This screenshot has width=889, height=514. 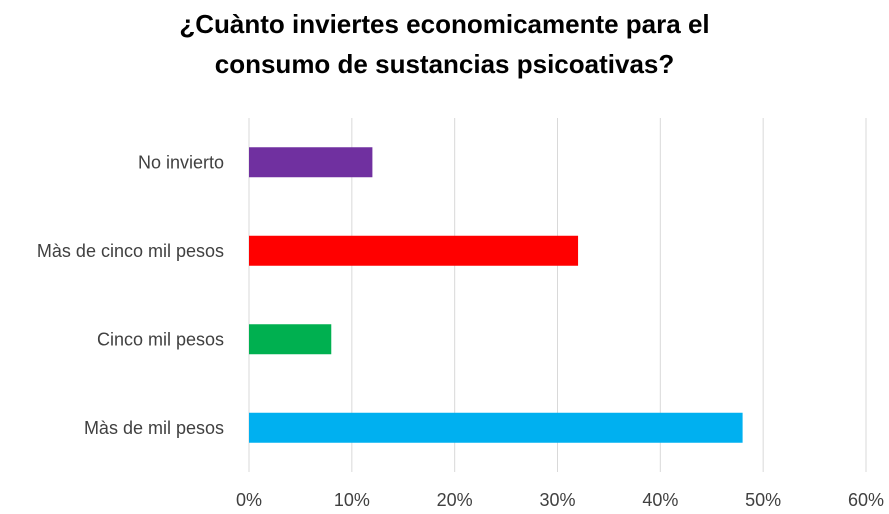 I want to click on x-tick-label: 20%, so click(x=455, y=500).